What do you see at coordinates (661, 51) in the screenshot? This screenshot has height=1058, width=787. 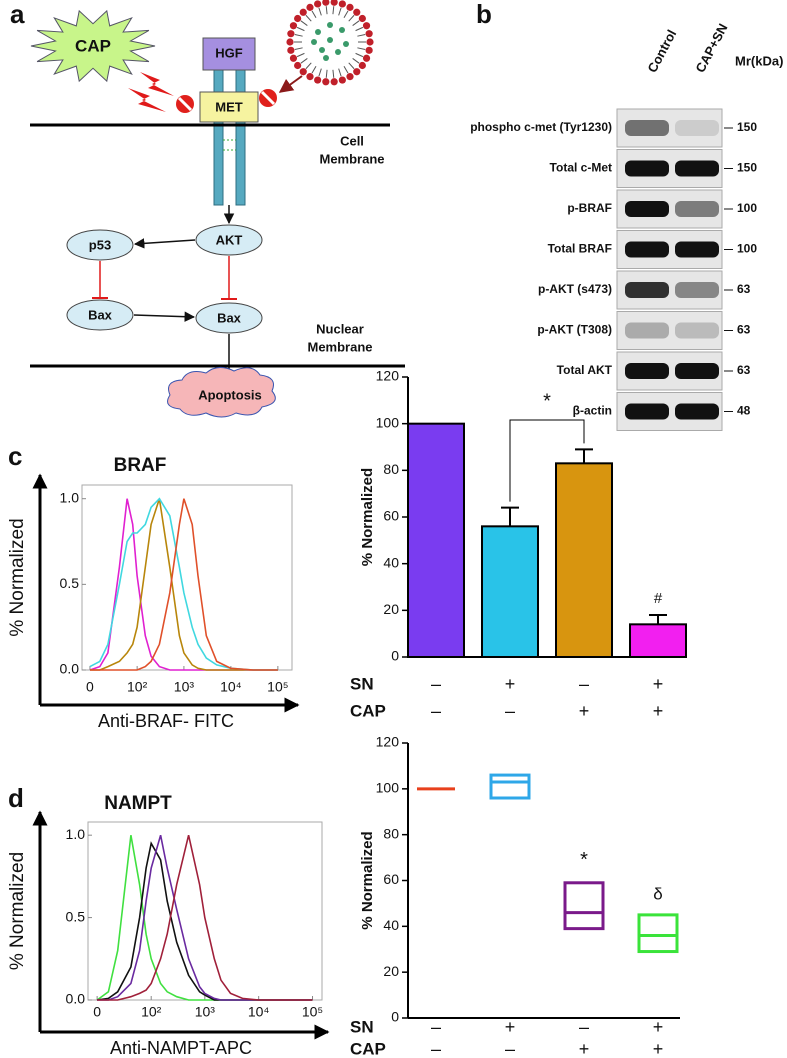 I see `lane-header: Control` at bounding box center [661, 51].